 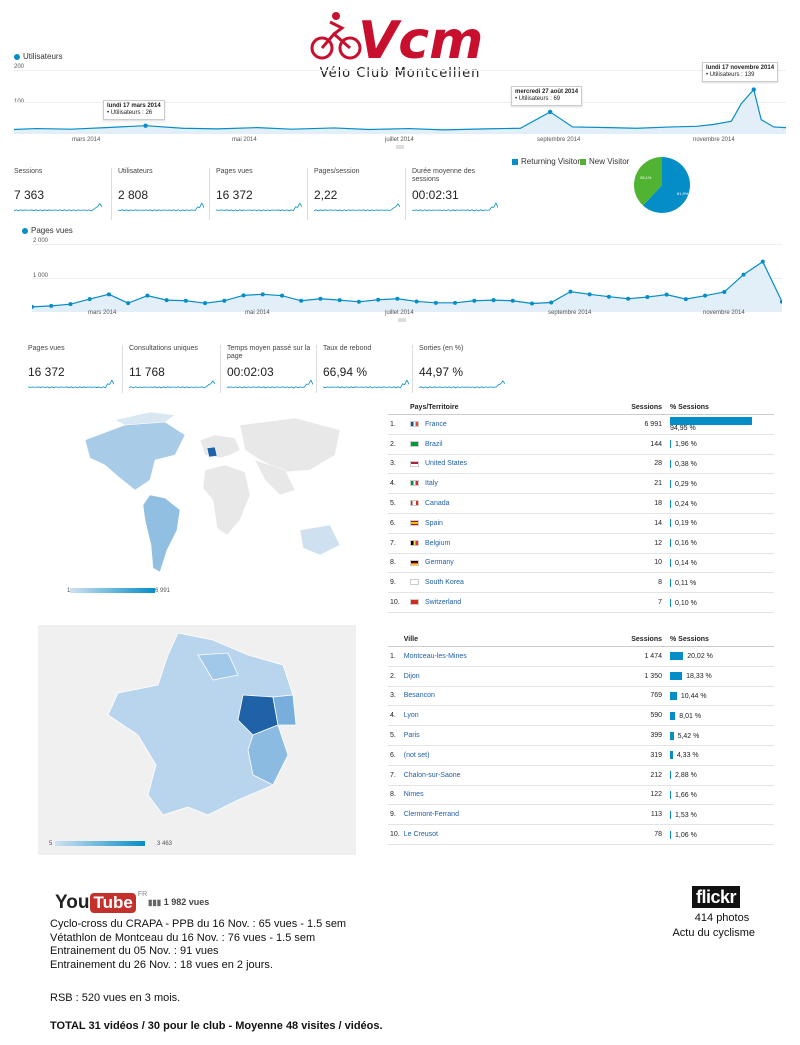 What do you see at coordinates (112, 590) in the screenshot?
I see `world-map-scale` at bounding box center [112, 590].